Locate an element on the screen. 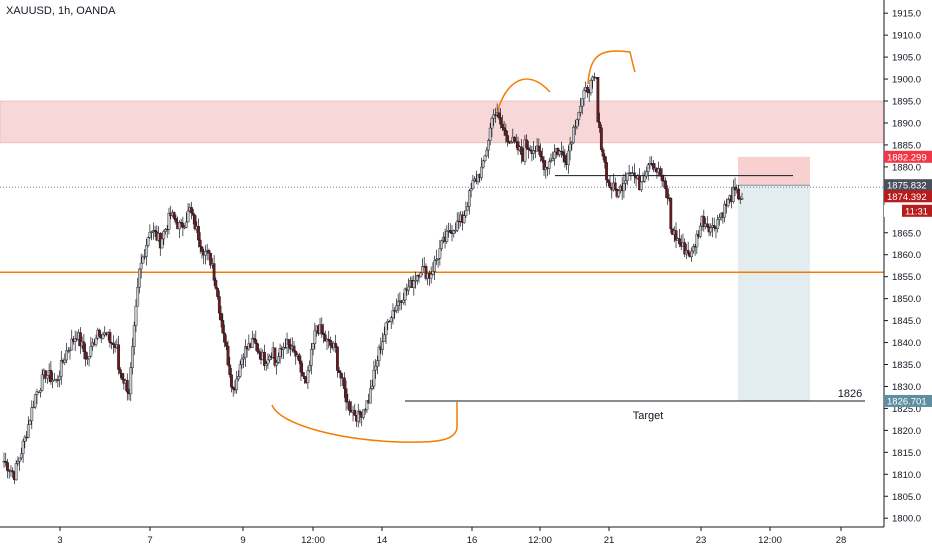 This screenshot has height=550, width=932. price-tick-label: 1890.0 is located at coordinates (906, 123).